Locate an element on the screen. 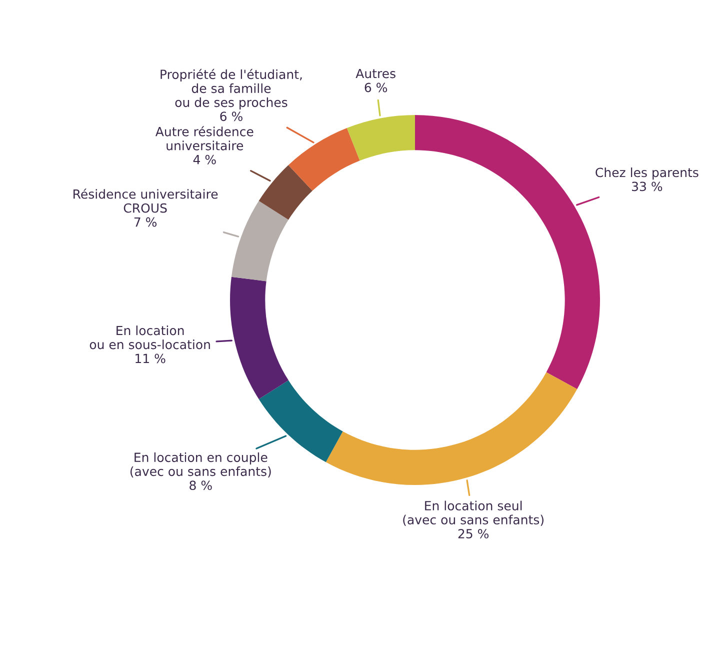 This screenshot has height=650, width=704. slice-label: En location ou en sous-location is located at coordinates (150, 338).